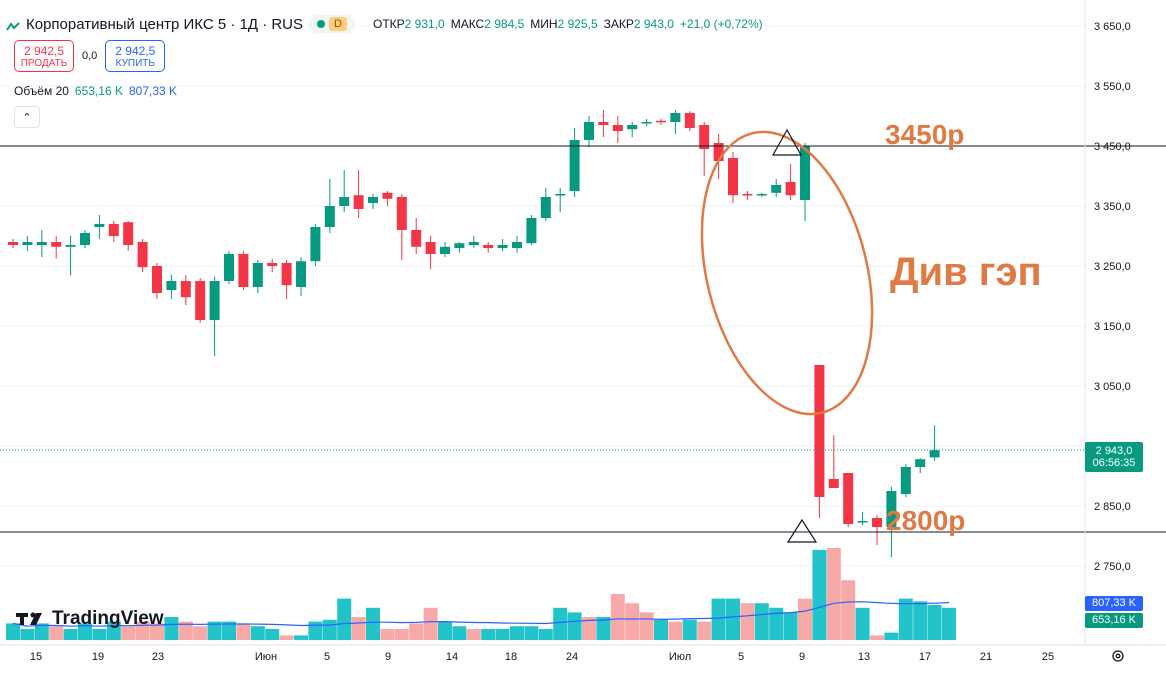 The image size is (1166, 674). I want to click on high-label: МАКС, so click(467, 24).